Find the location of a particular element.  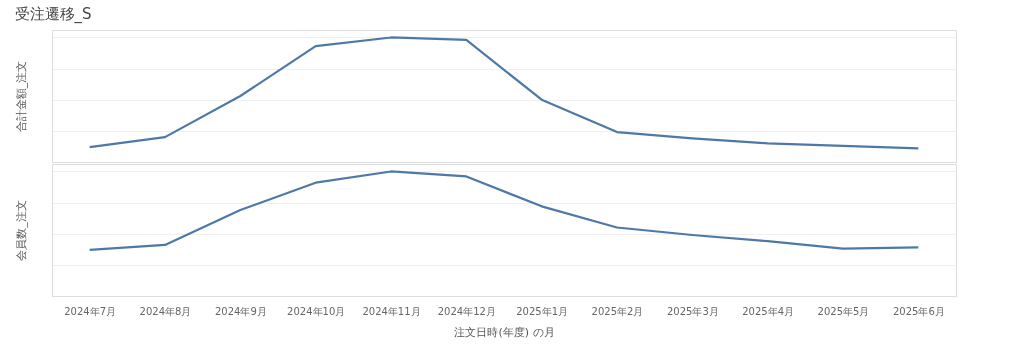

x-tick-label: 2025年3月 is located at coordinates (692, 311).